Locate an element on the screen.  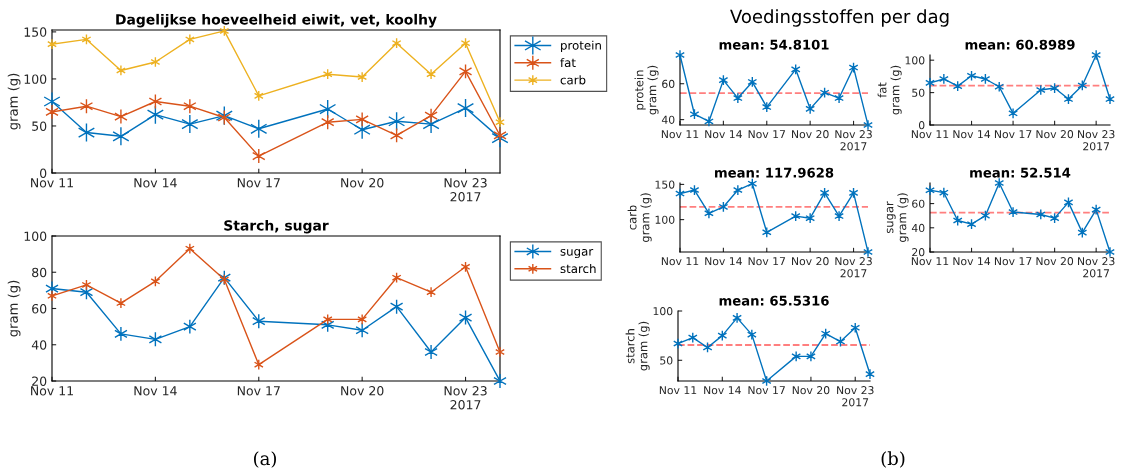
y-axis-title: starch gram (g) is located at coordinates (637, 346).